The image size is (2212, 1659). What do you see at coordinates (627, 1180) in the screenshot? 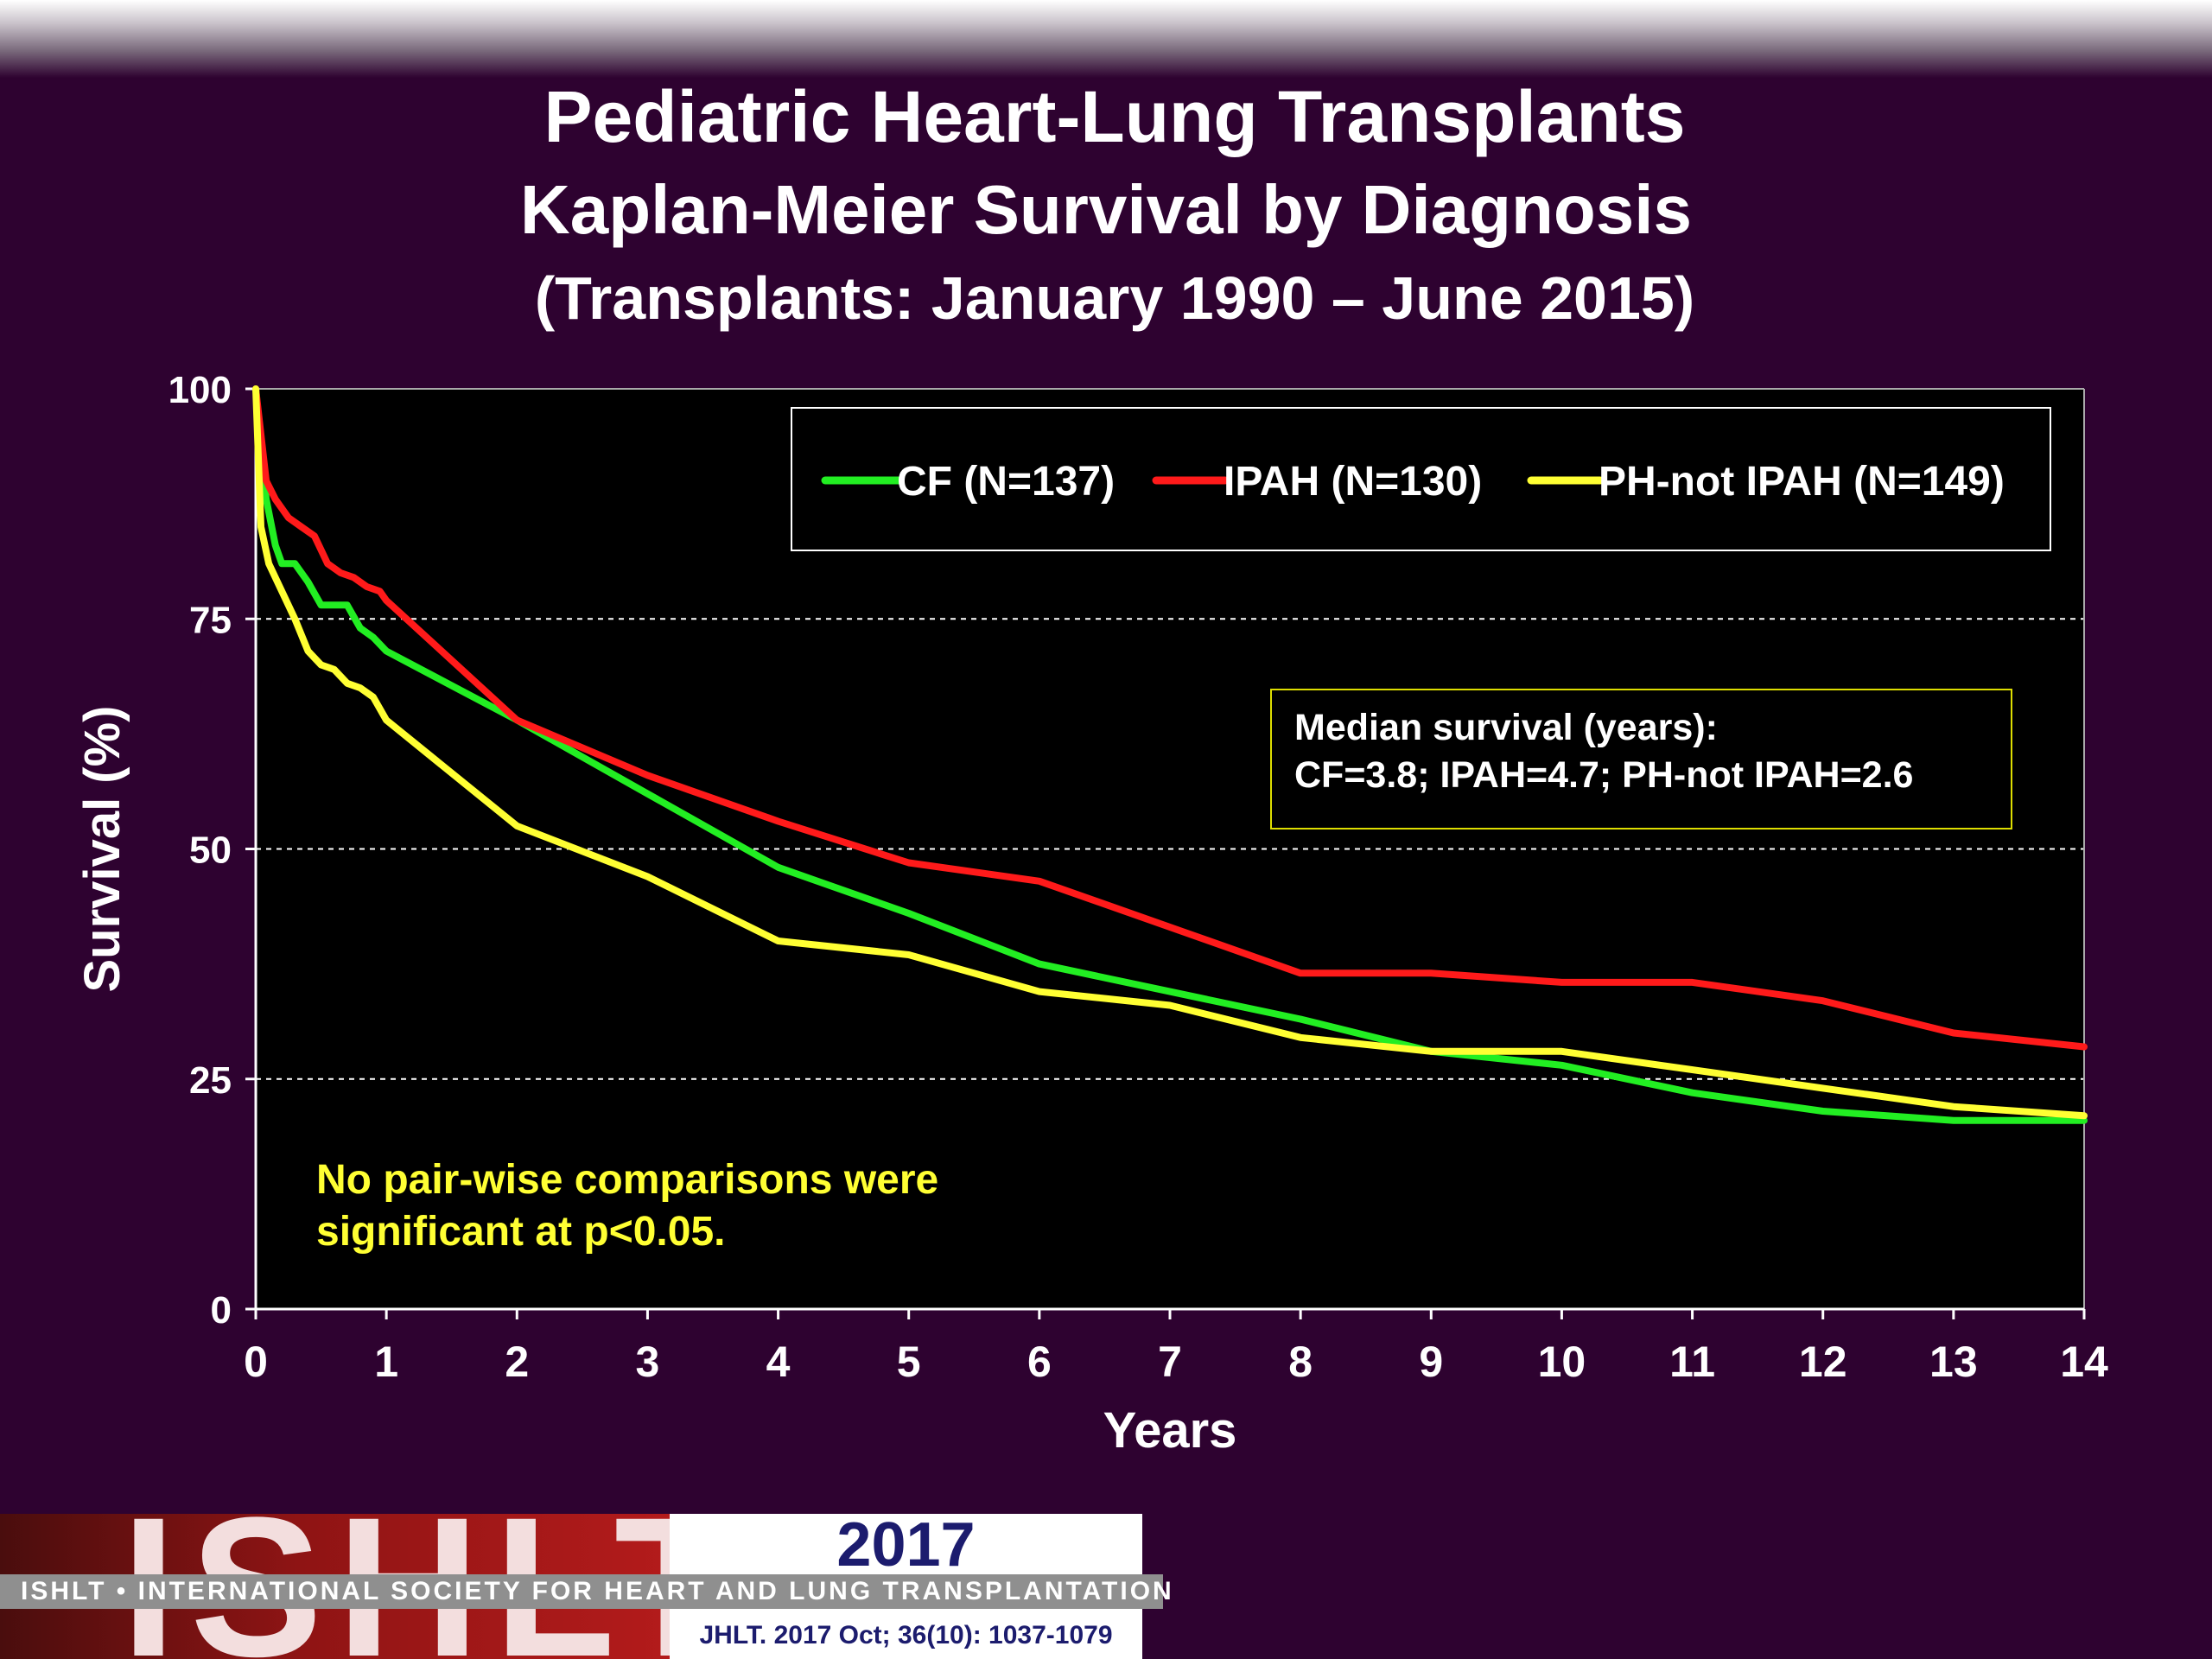
I see `significance-note-line-0: No pair-wise comparisons were` at bounding box center [627, 1180].